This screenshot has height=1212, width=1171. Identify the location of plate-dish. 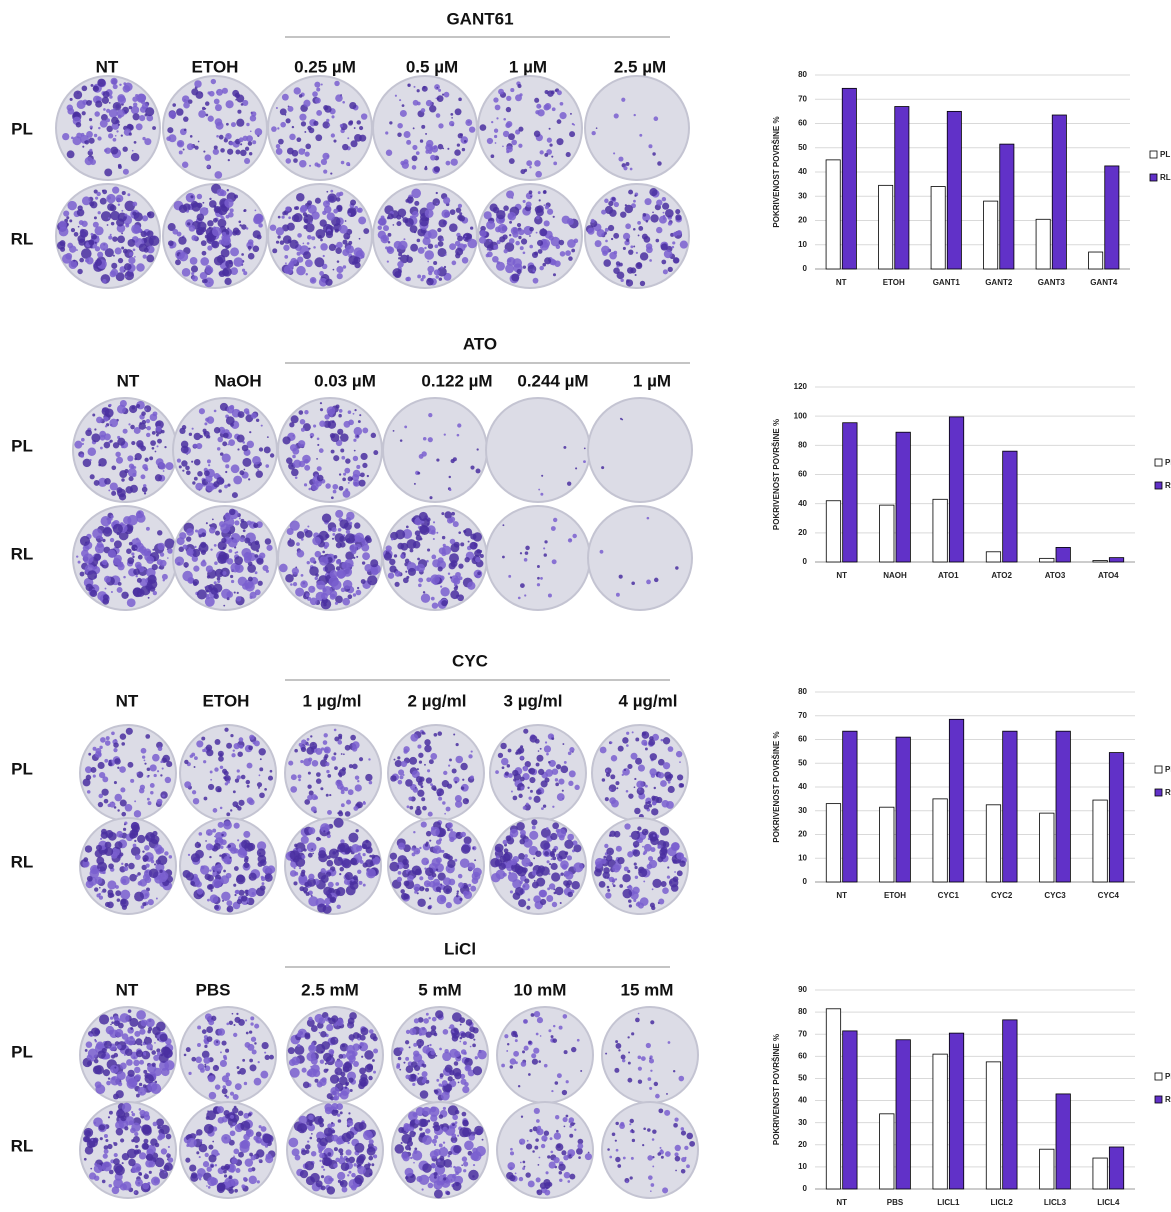
(545, 1055).